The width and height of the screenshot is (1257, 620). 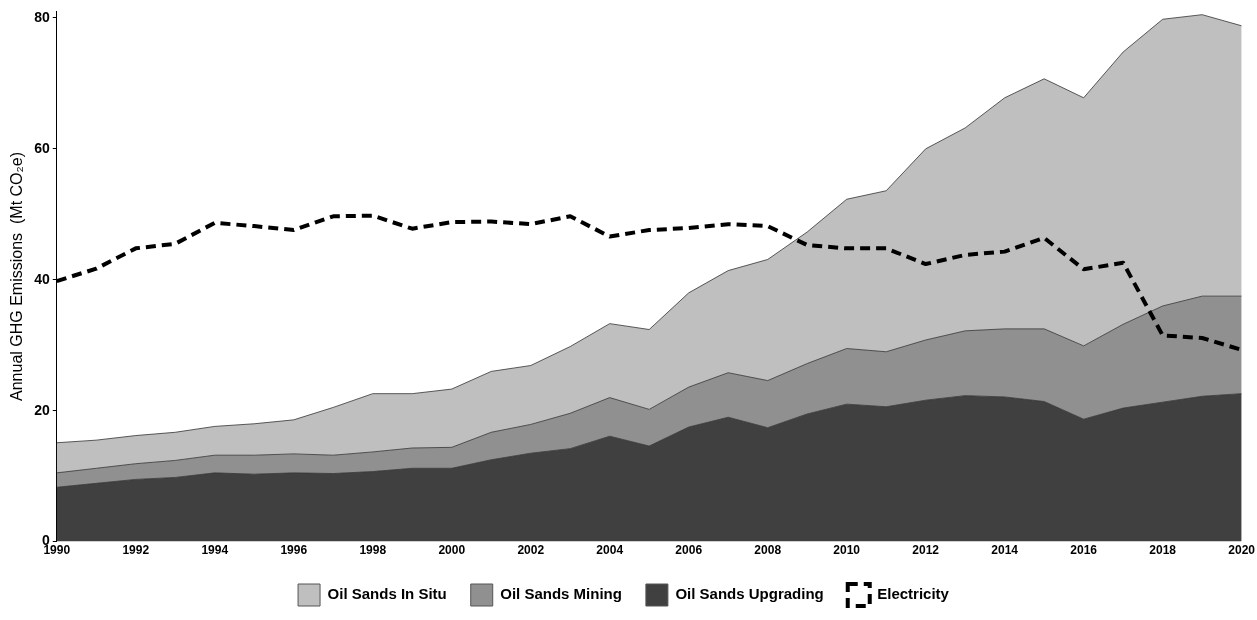 What do you see at coordinates (1005, 550) in the screenshot?
I see `x-tick-label: 2014` at bounding box center [1005, 550].